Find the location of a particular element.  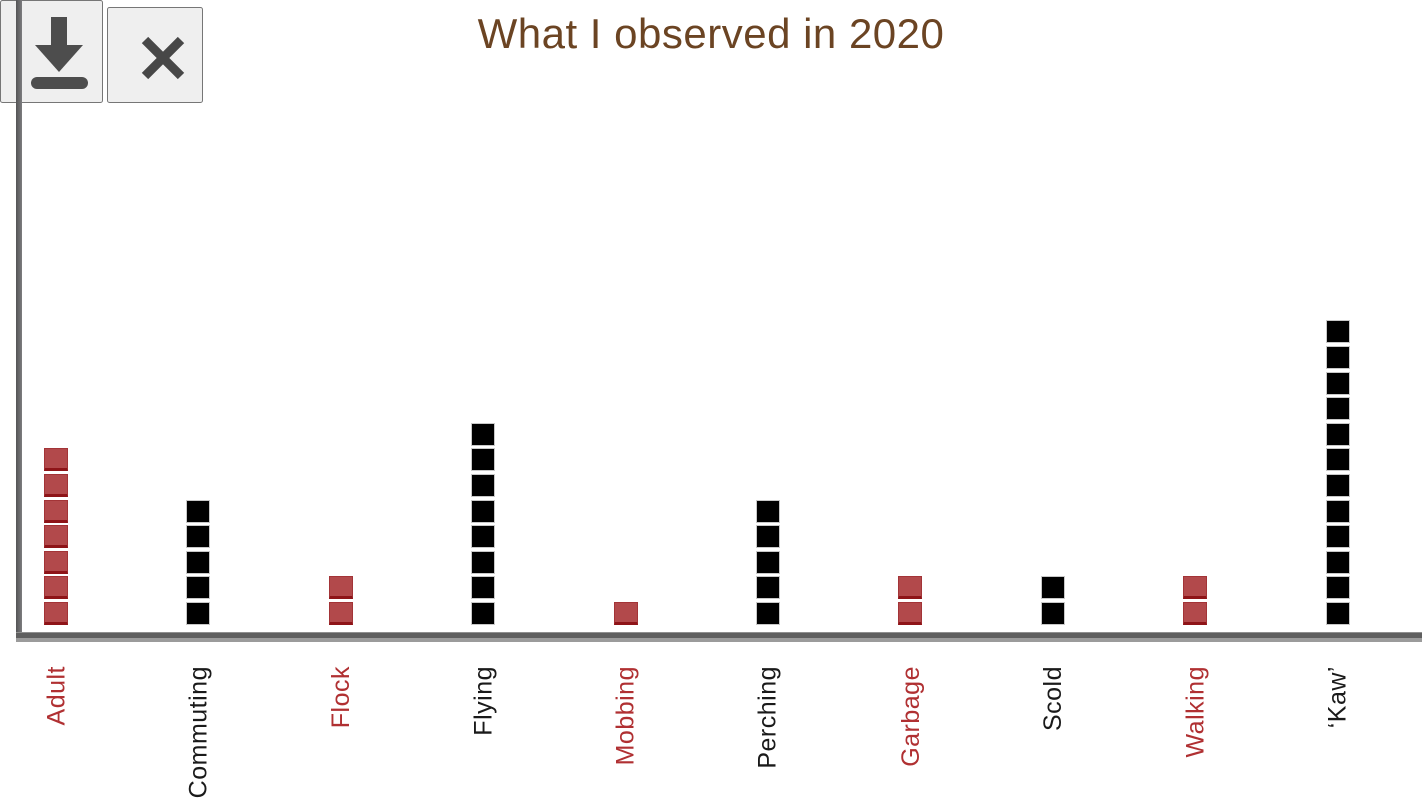

close-icon is located at coordinates (163, 58).